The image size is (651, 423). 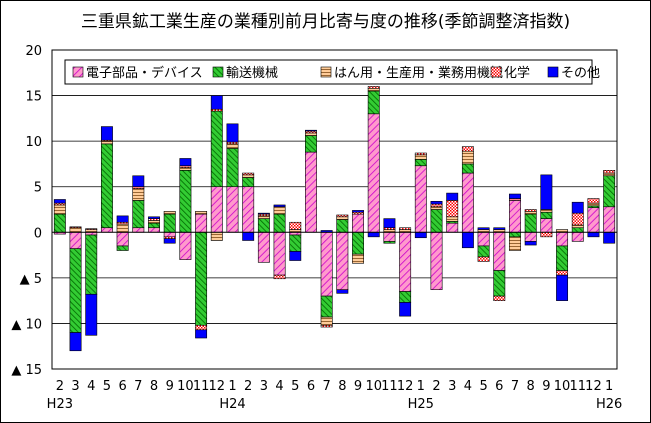 What do you see at coordinates (496, 72) in the screenshot?
I see `legend-swatch` at bounding box center [496, 72].